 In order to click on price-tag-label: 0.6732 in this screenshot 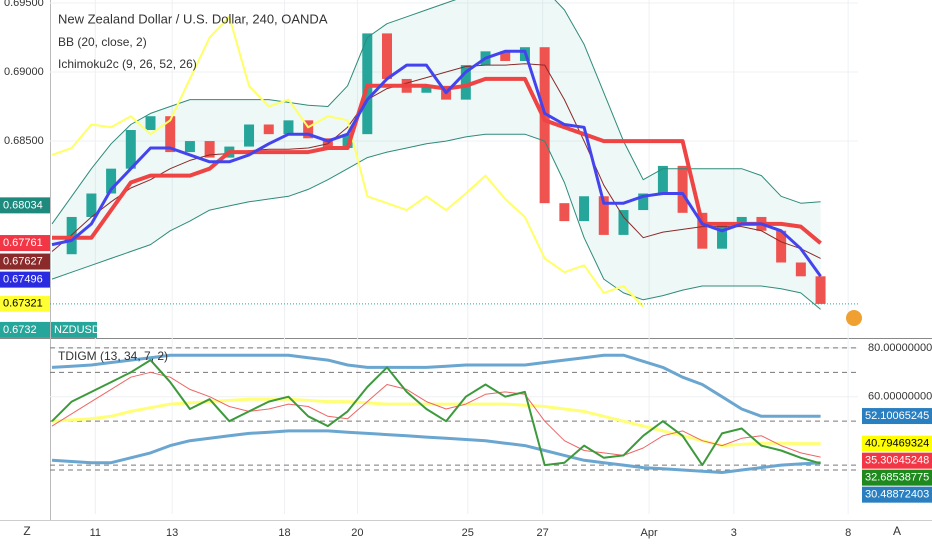, I will do `click(20, 330)`.